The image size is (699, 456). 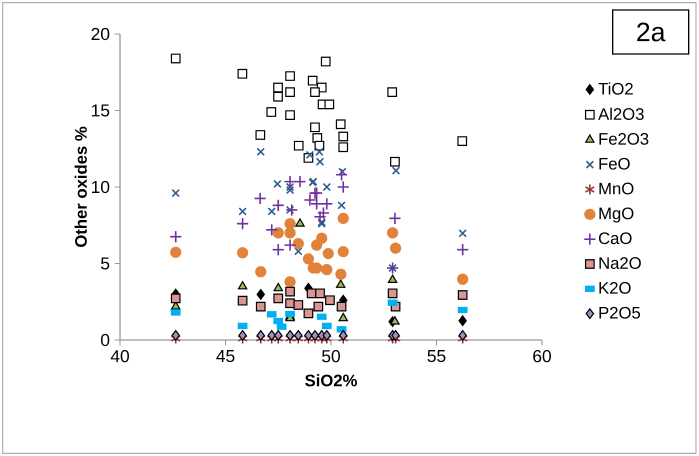 I want to click on legend-label: K2O, so click(x=615, y=288).